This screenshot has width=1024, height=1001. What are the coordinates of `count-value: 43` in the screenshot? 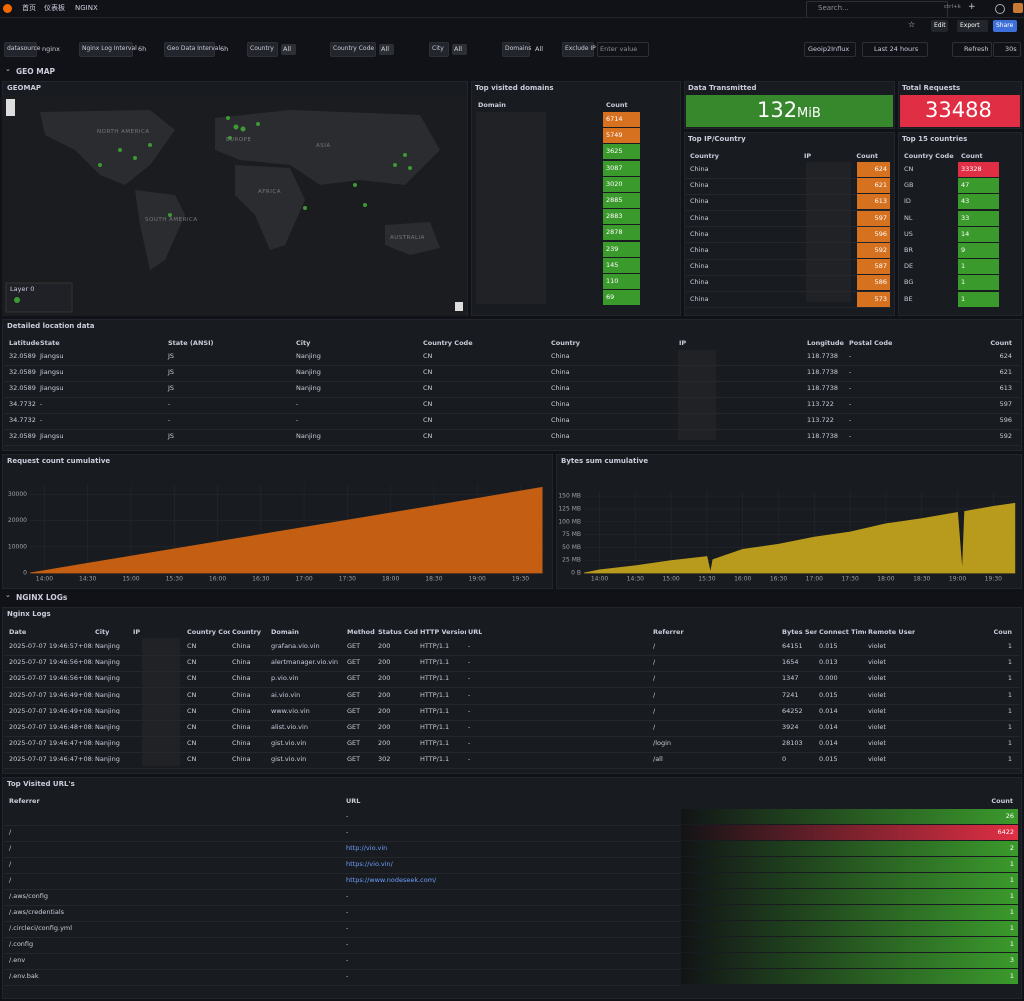 It's located at (965, 201).